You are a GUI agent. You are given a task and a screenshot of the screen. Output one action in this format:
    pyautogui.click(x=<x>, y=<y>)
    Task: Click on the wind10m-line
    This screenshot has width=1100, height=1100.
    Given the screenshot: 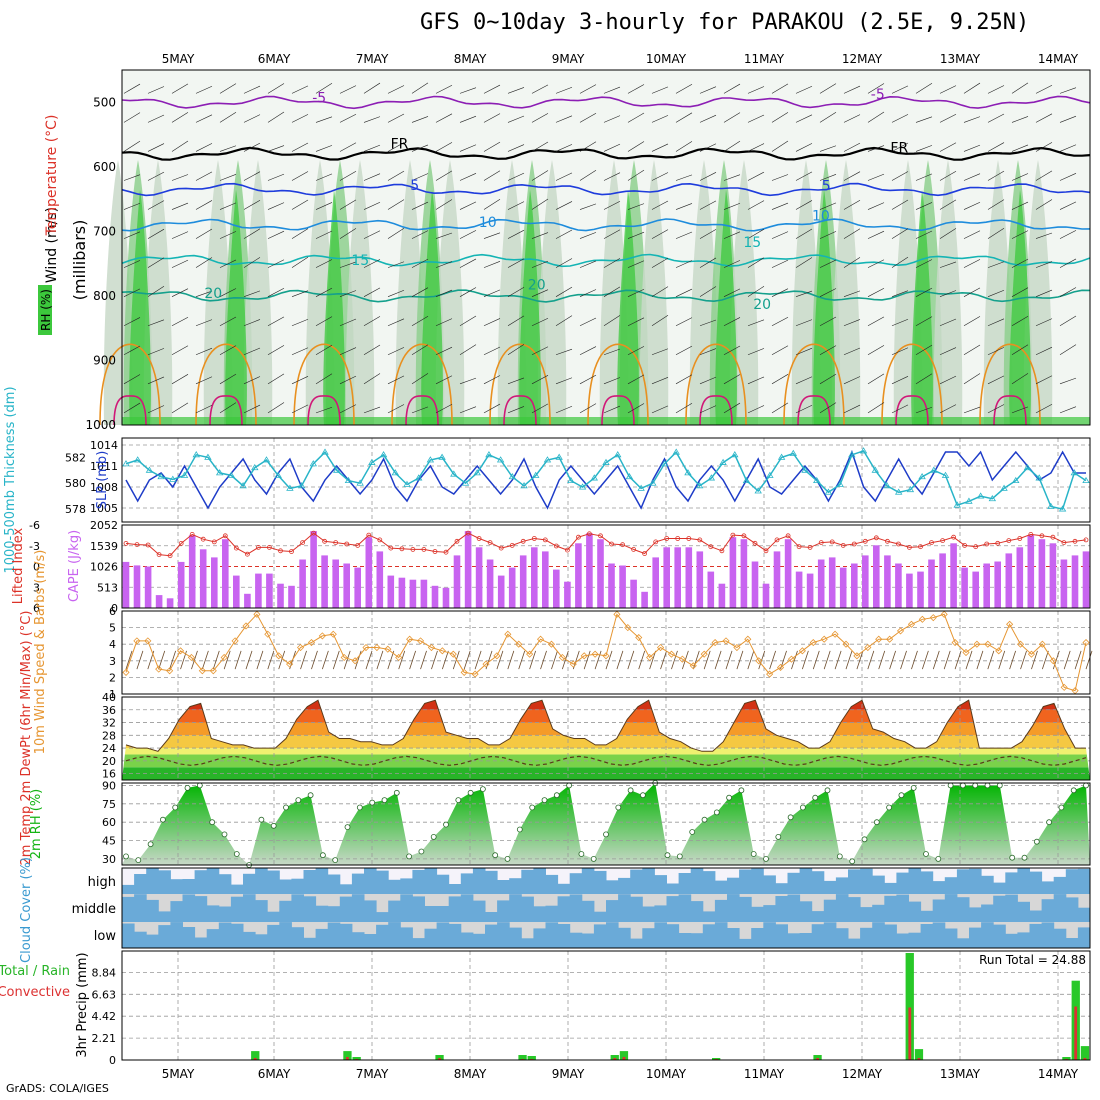 What is the action you would take?
    pyautogui.click(x=606, y=652)
    